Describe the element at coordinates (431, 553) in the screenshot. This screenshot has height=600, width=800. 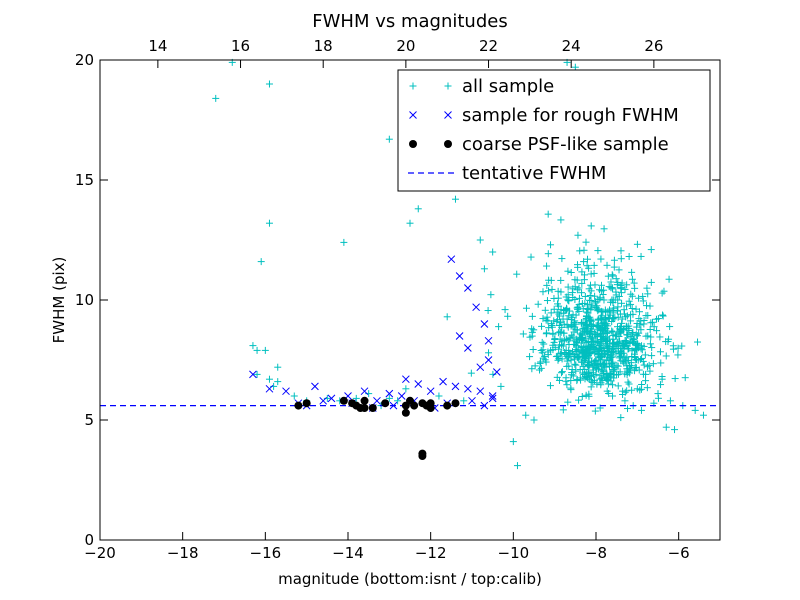
I see `x-tick-label: −12` at that location.